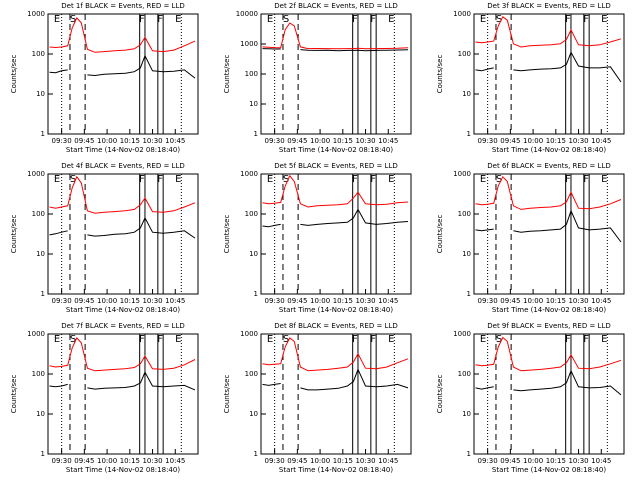 Image resolution: width=640 pixels, height=480 pixels. What do you see at coordinates (335, 6) in the screenshot?
I see `chart-title: Det 2f BLACK = Events, RED = LLD` at bounding box center [335, 6].